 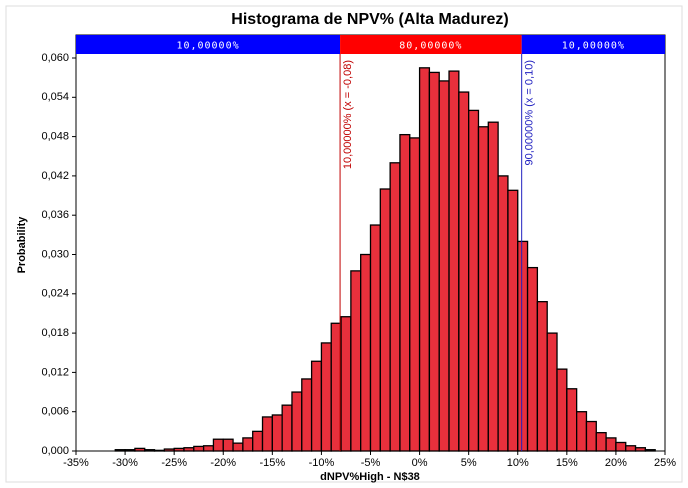 I want to click on x-tick-label: 5%, so click(x=469, y=463).